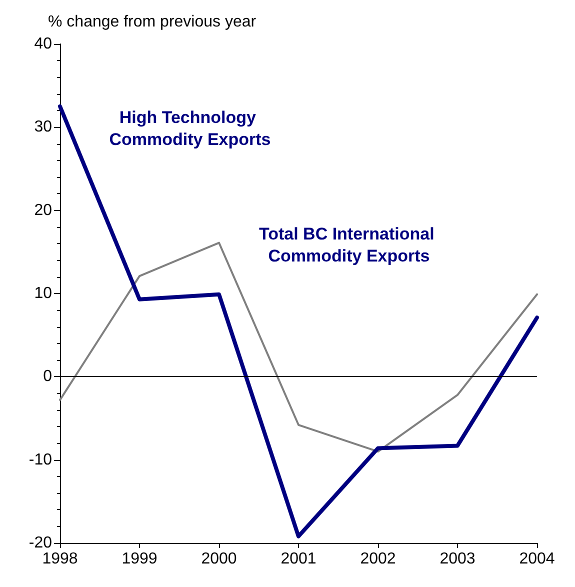 This screenshot has height=587, width=575. What do you see at coordinates (60, 559) in the screenshot?
I see `x-tick-label: 1998` at bounding box center [60, 559].